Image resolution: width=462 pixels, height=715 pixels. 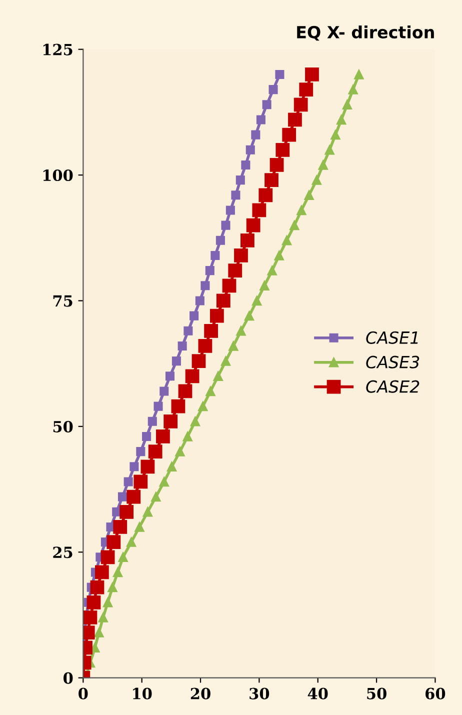 I want to click on y-tick-label: 25, so click(x=62, y=552).